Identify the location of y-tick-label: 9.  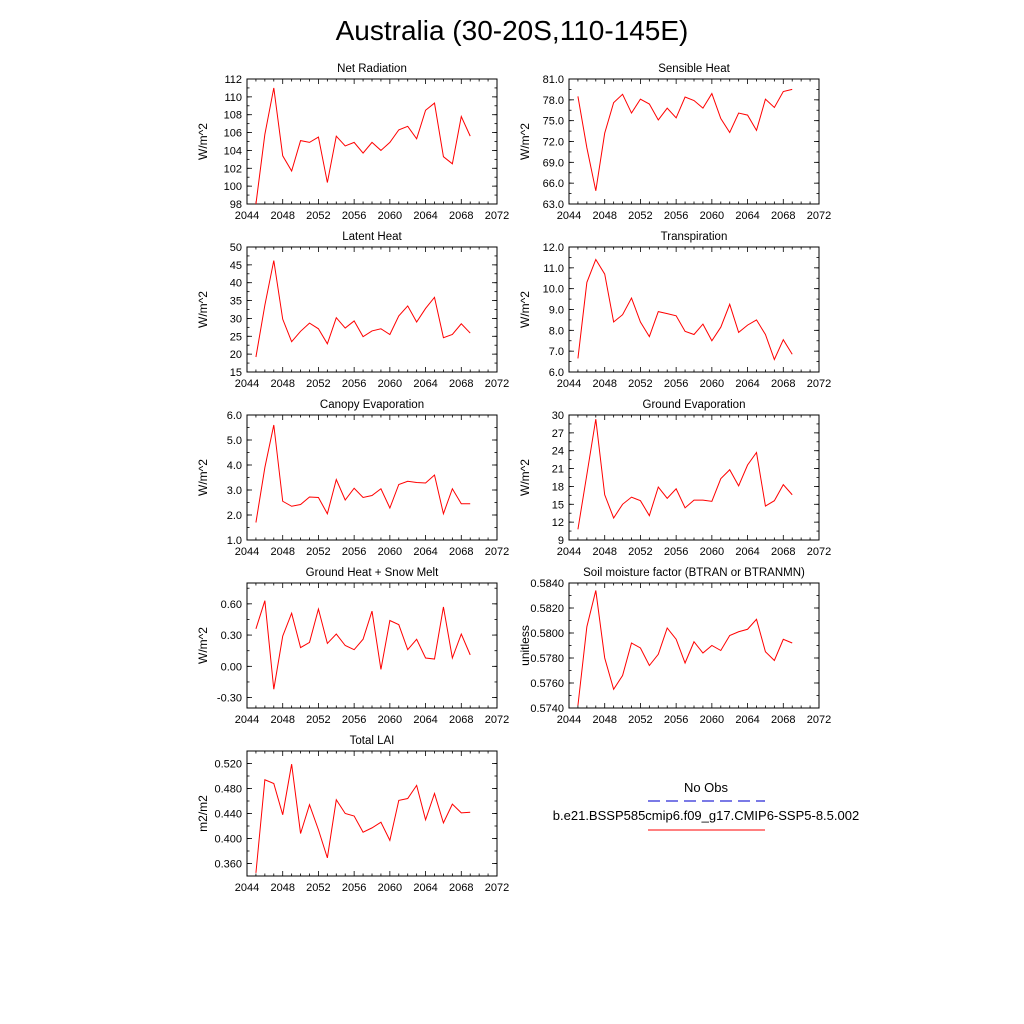
(561, 541).